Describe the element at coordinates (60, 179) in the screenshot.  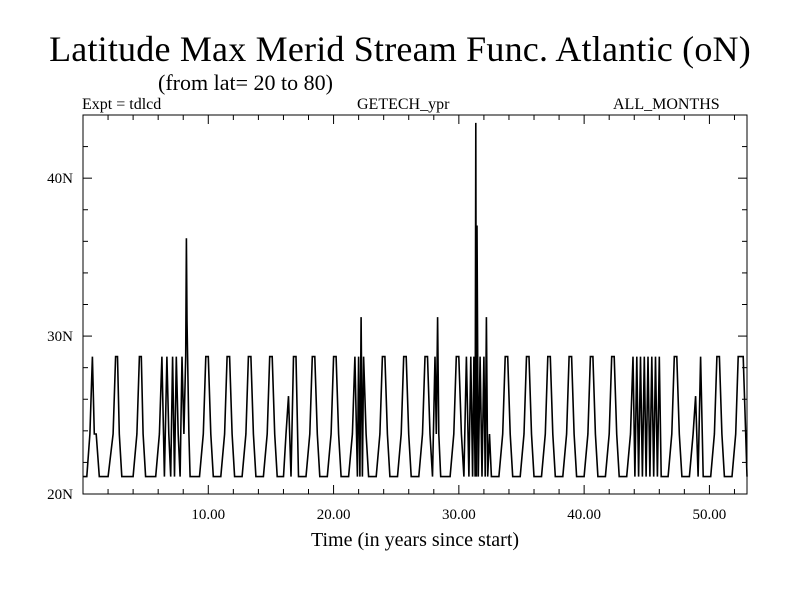
I see `y-tick-label: 40N` at that location.